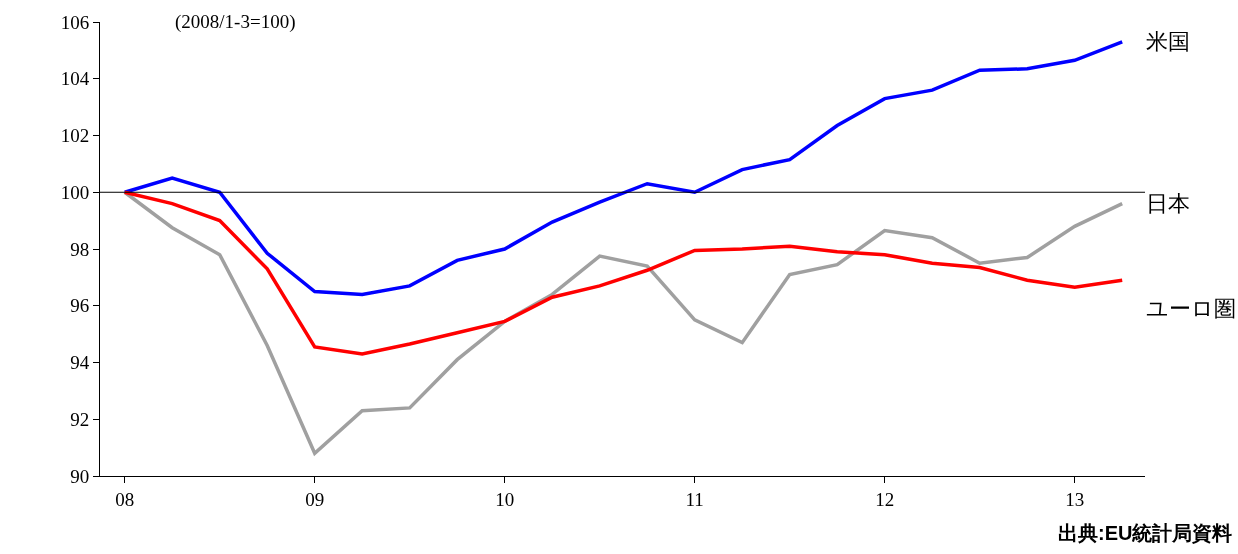 This screenshot has width=1238, height=554. Describe the element at coordinates (235, 22) in the screenshot. I see `annotation: (2008/1-3=100)` at that location.